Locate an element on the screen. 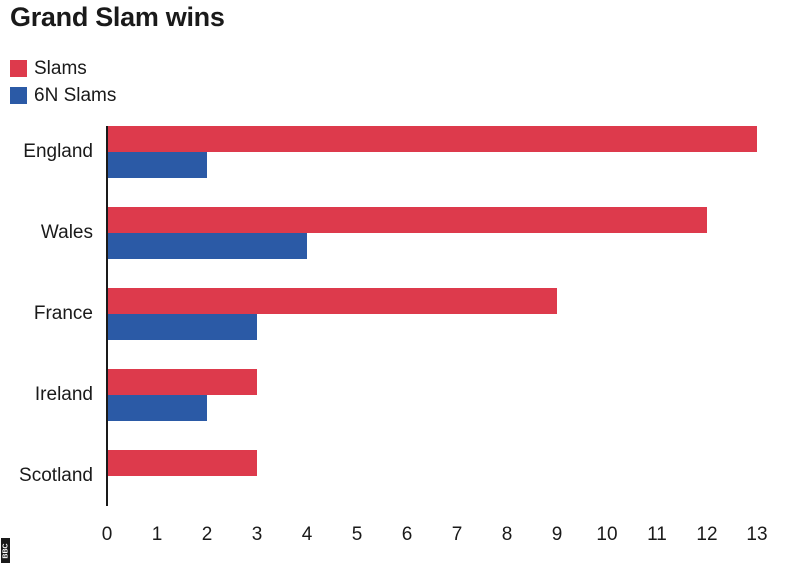 Image resolution: width=800 pixels, height=565 pixels. category-label-ireland: Ireland is located at coordinates (63, 394).